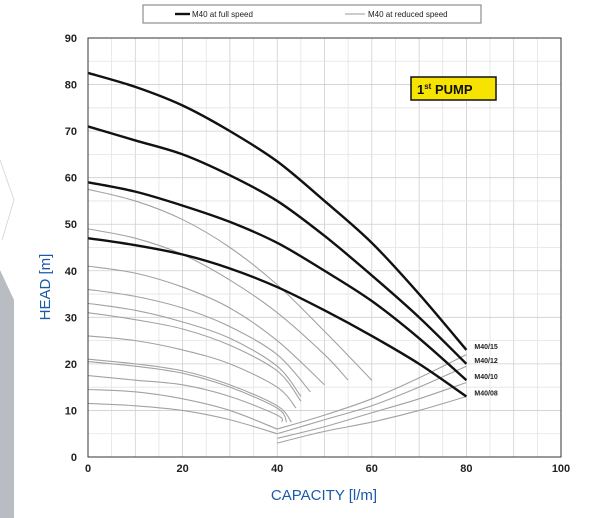 The image size is (591, 518). I want to click on x-tick-label: 0, so click(88, 469).